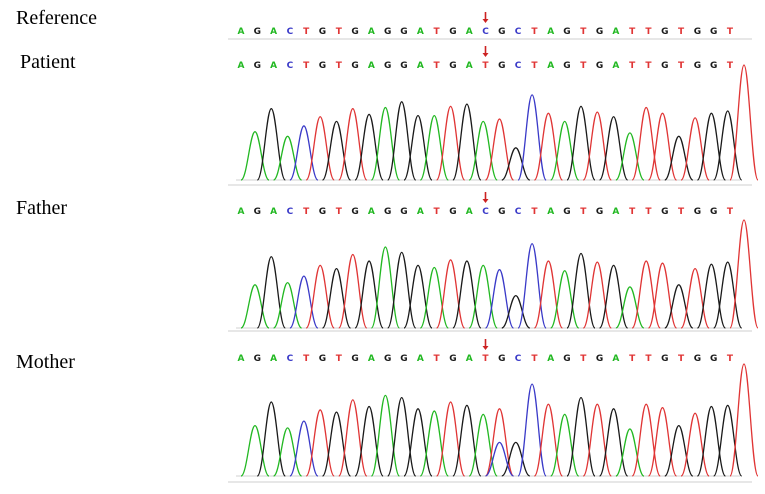  Describe the element at coordinates (499, 459) in the screenshot. I see `trace-secondary-peak` at that location.